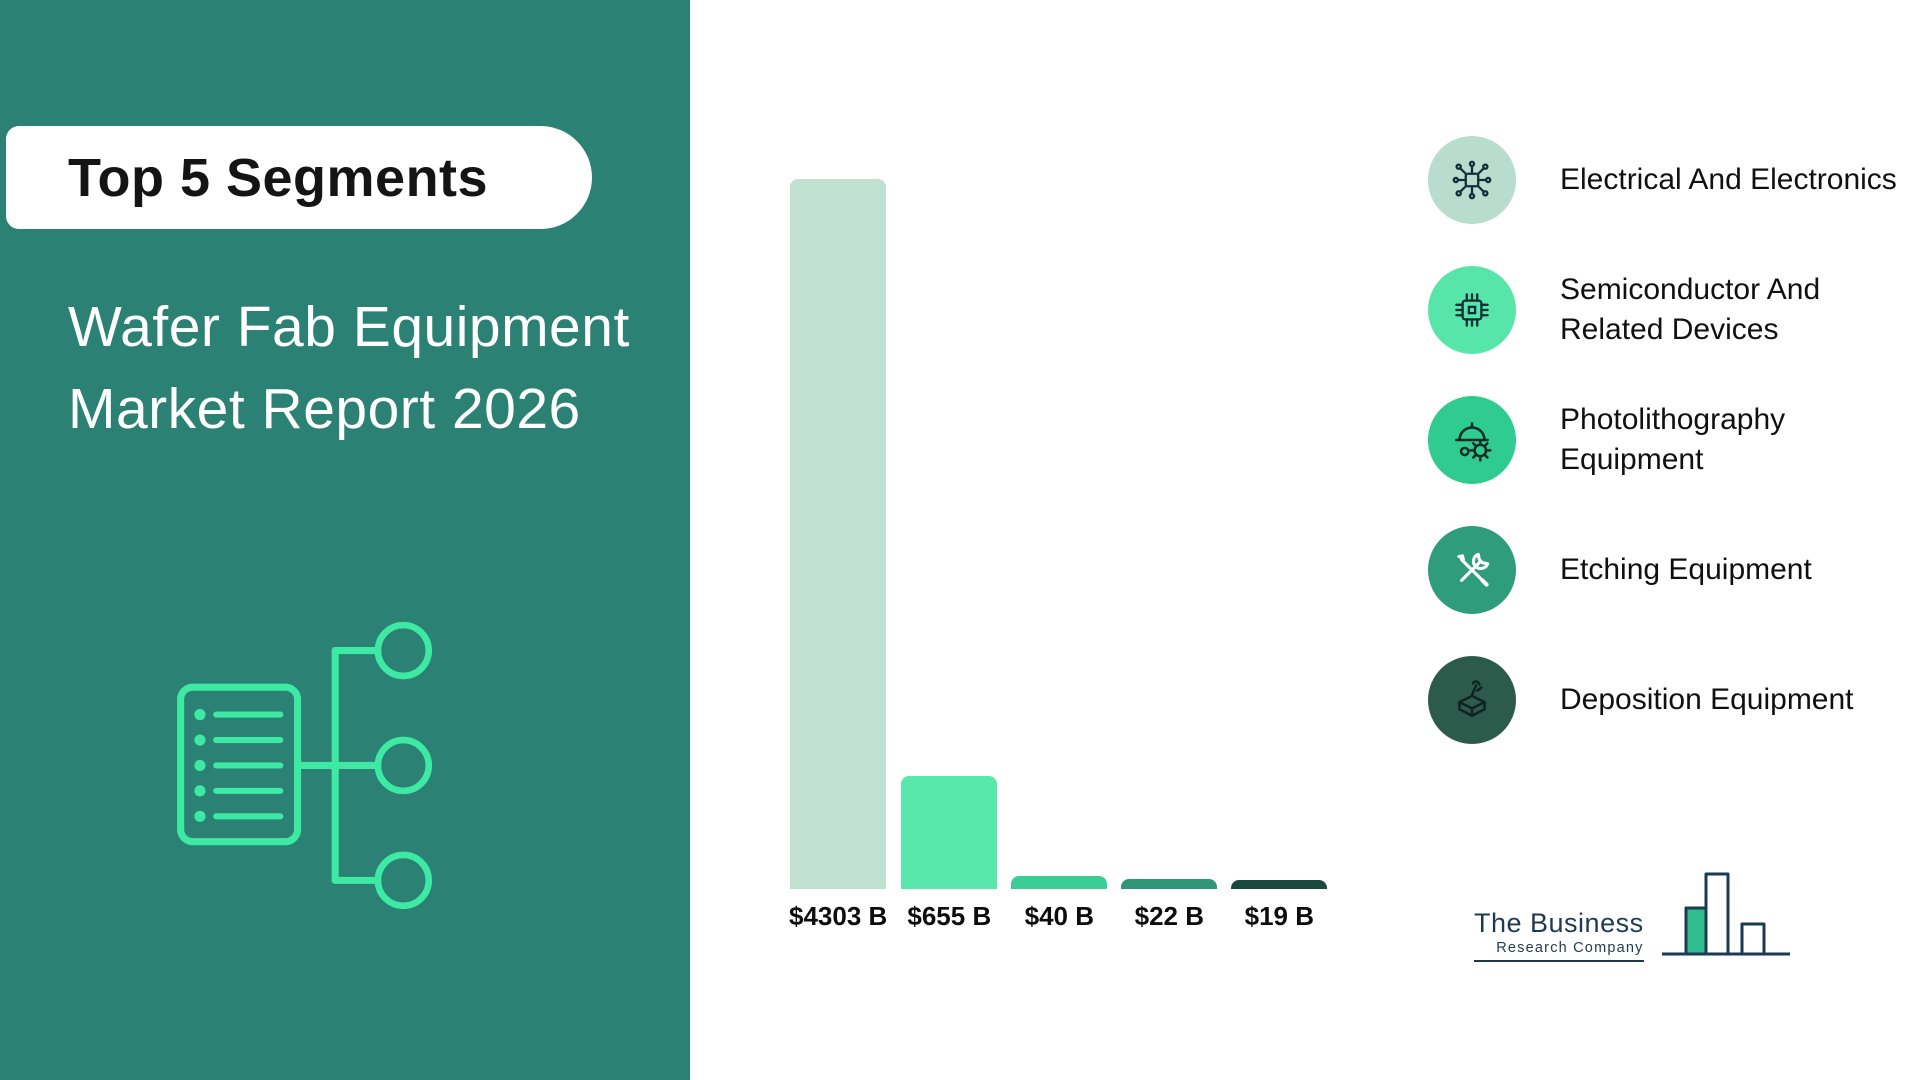 The height and width of the screenshot is (1080, 1920). What do you see at coordinates (1570, 948) in the screenshot?
I see `brand-subtitle: Research Company` at bounding box center [1570, 948].